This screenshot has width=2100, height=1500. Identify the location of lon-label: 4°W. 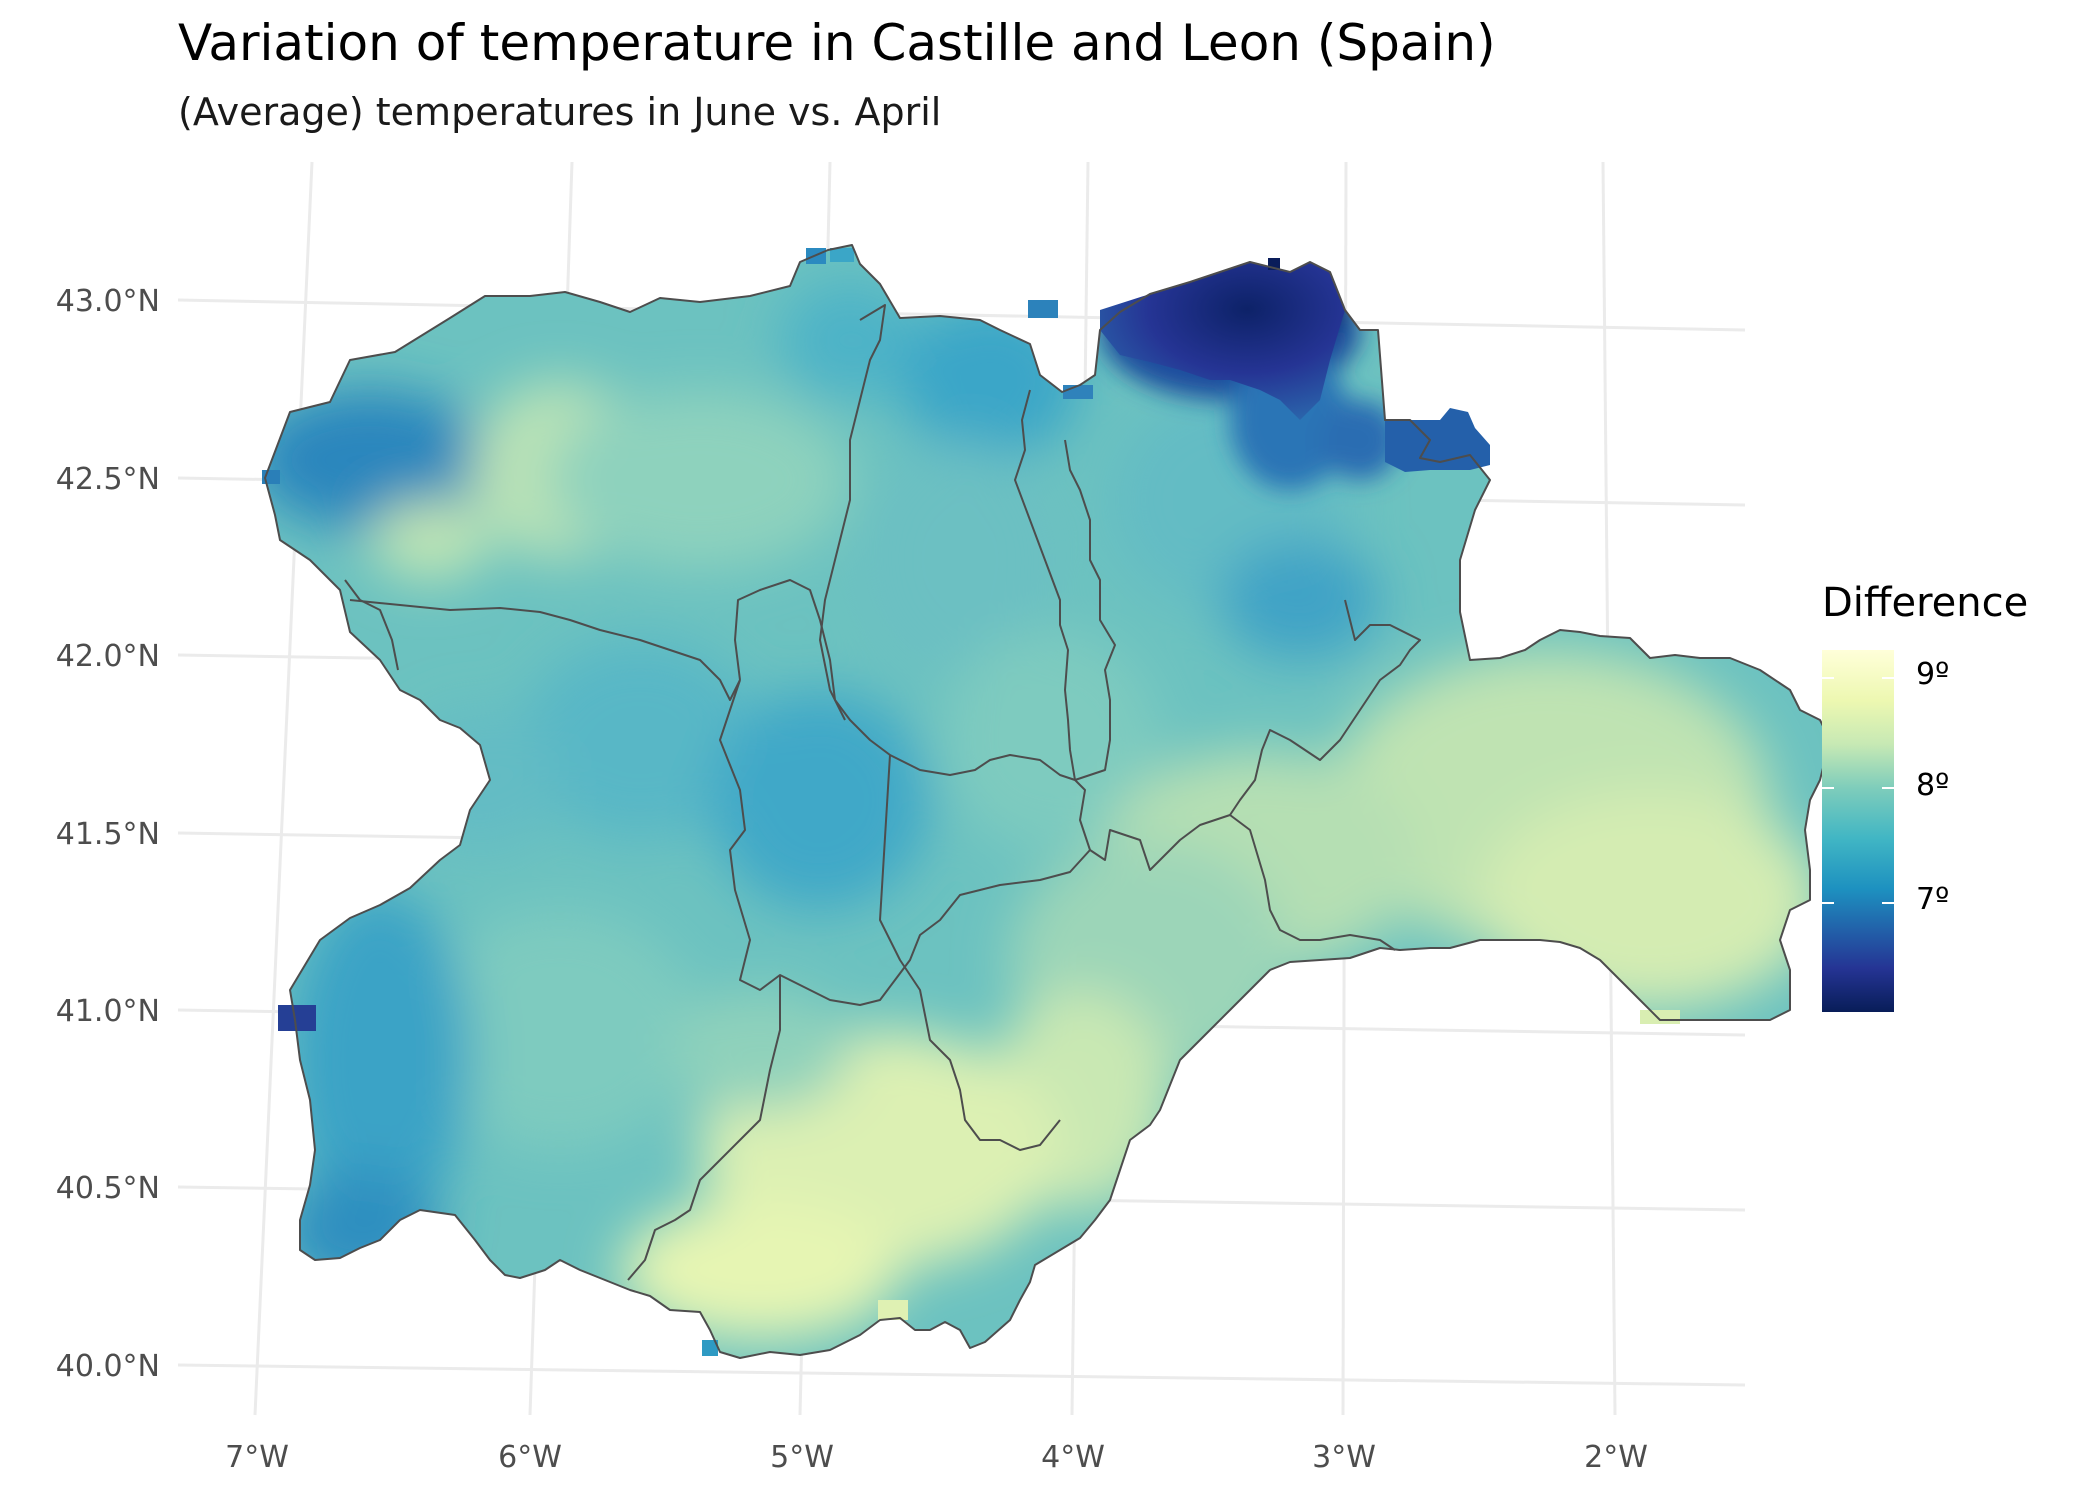
(1073, 1457).